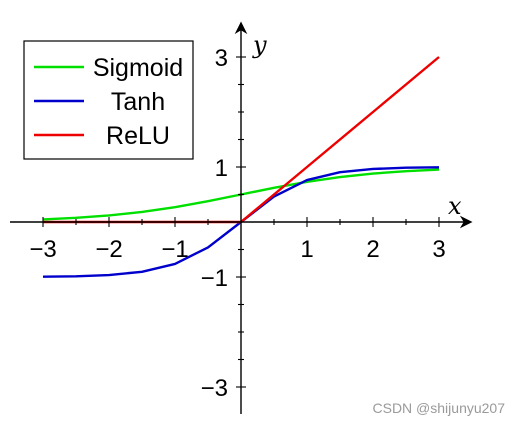  I want to click on y-tick-label: 3, so click(221, 58).